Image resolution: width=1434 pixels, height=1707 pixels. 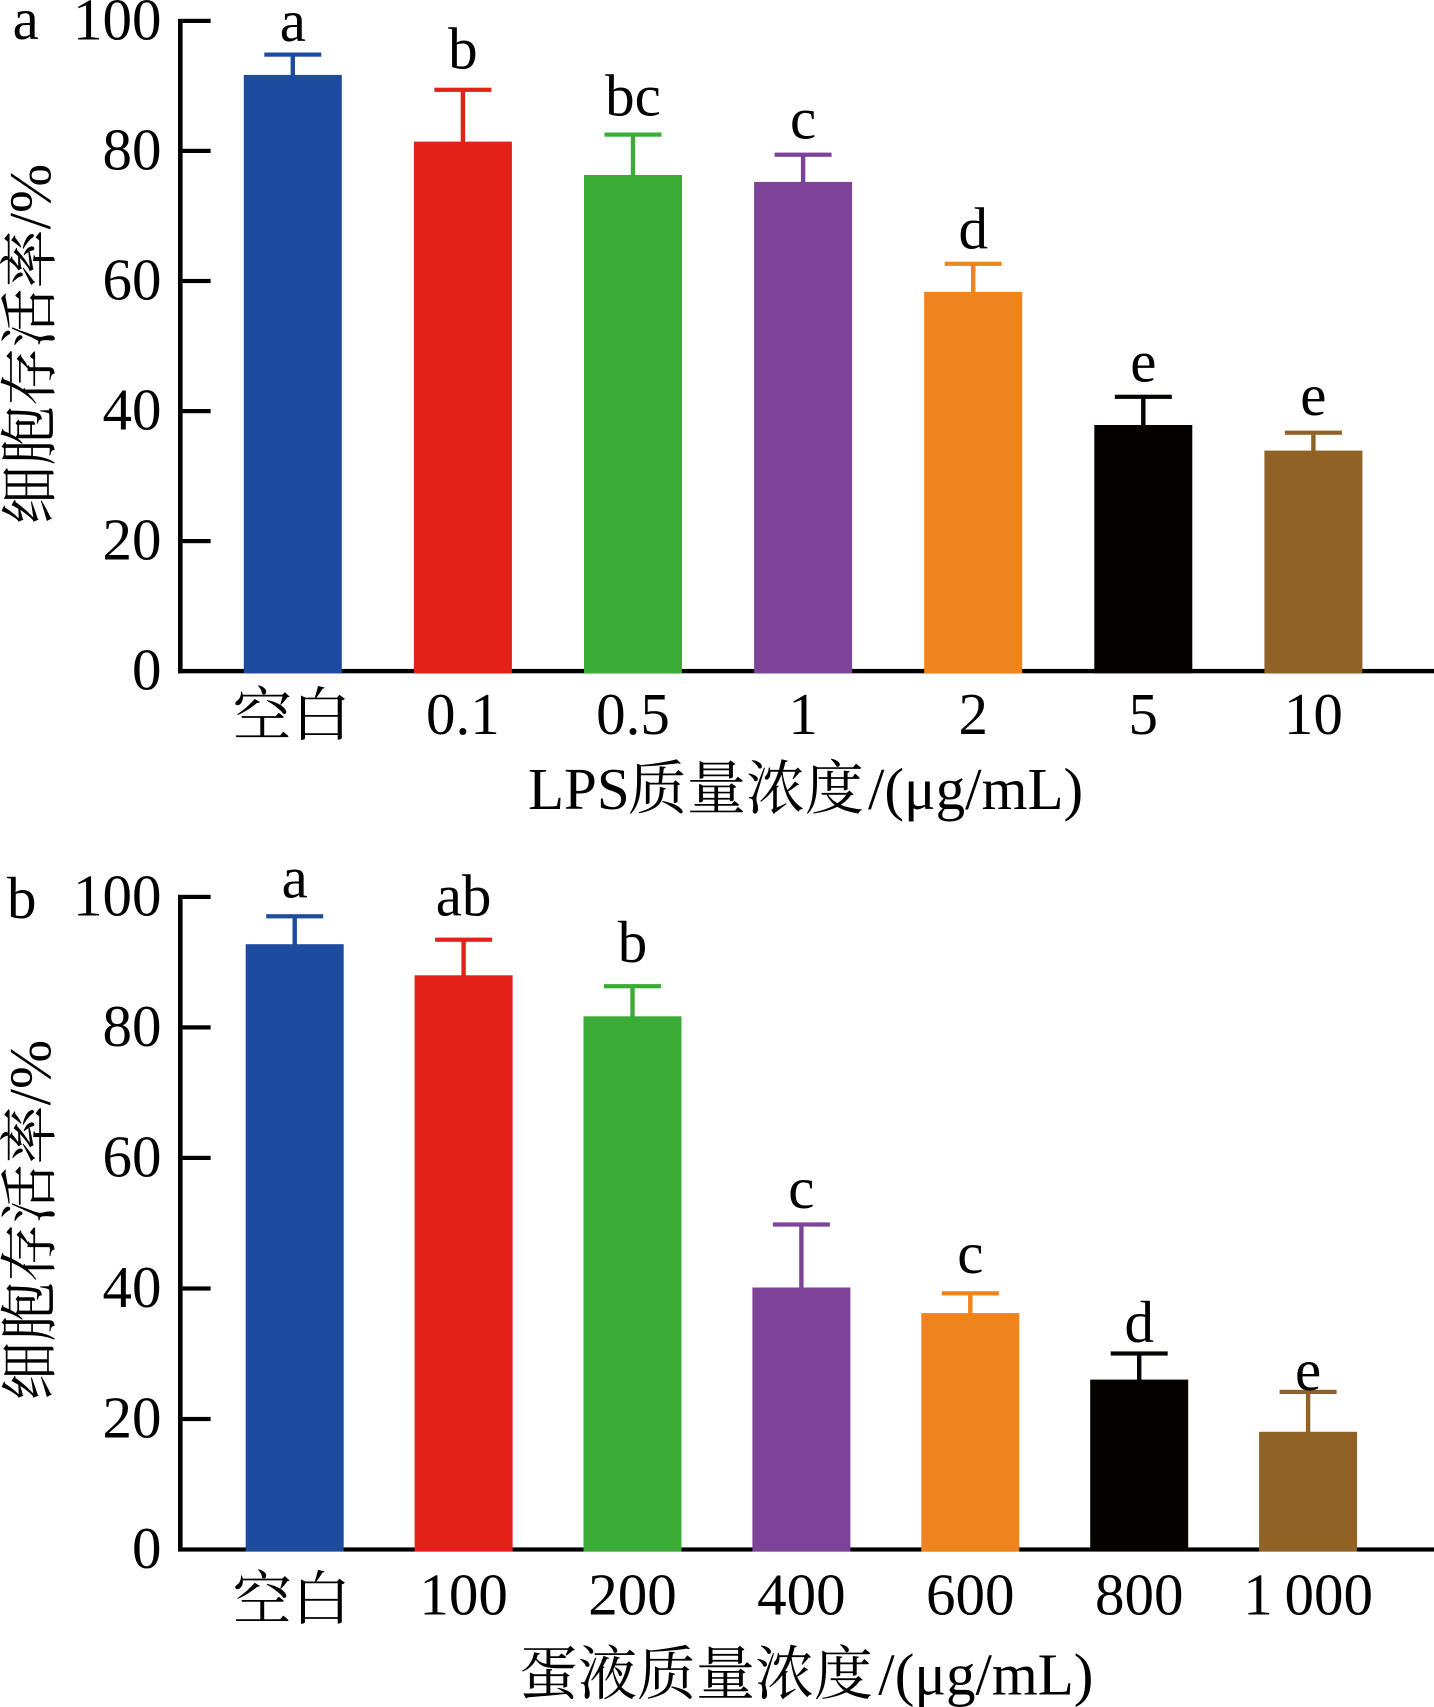 What do you see at coordinates (973, 714) in the screenshot?
I see `svg-text: 2` at bounding box center [973, 714].